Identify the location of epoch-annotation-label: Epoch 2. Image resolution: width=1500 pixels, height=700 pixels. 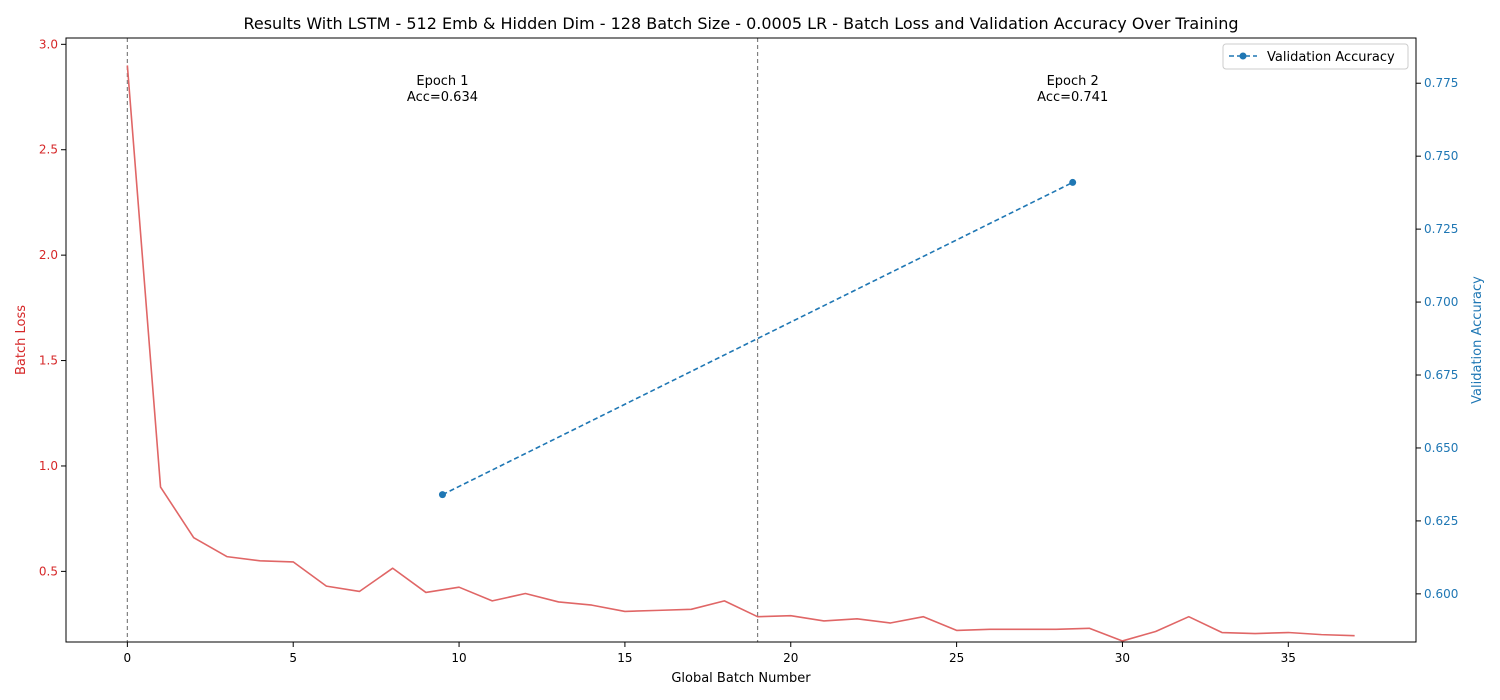
(1073, 81).